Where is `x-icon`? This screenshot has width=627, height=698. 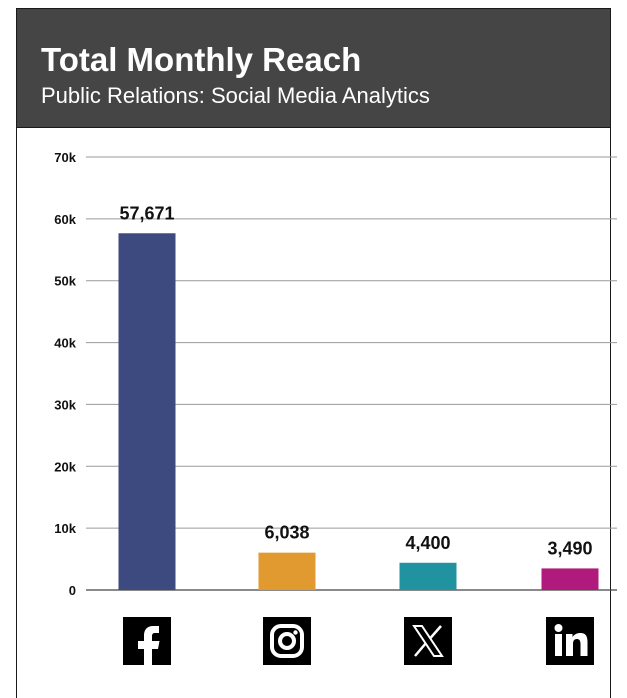 x-icon is located at coordinates (428, 641).